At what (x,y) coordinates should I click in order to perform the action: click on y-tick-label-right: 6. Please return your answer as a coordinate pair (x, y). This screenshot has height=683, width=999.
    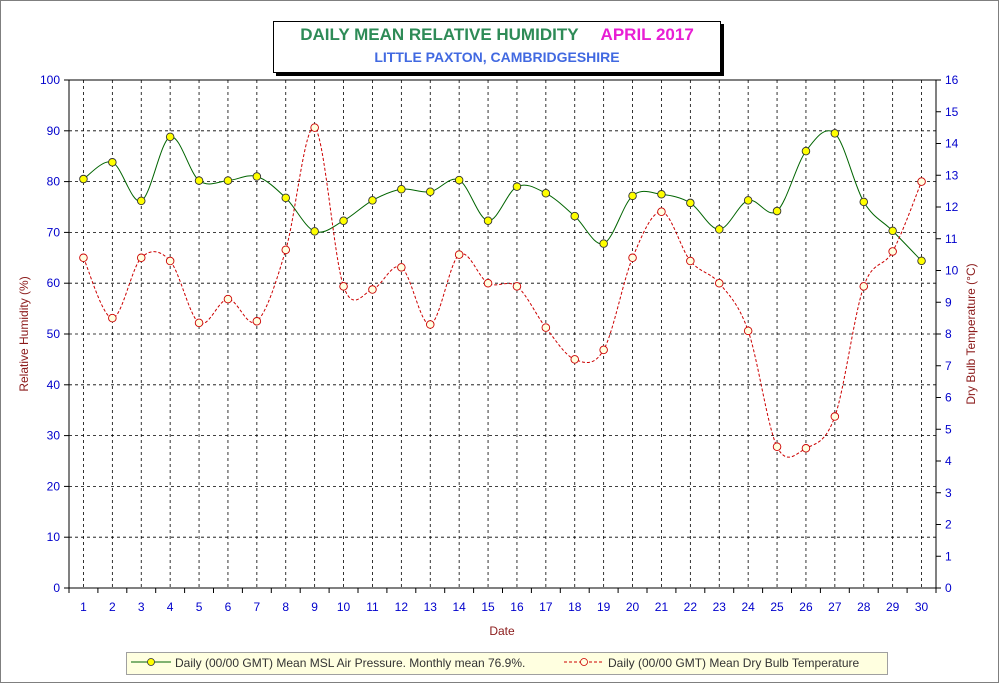
    Looking at the image, I should click on (948, 398).